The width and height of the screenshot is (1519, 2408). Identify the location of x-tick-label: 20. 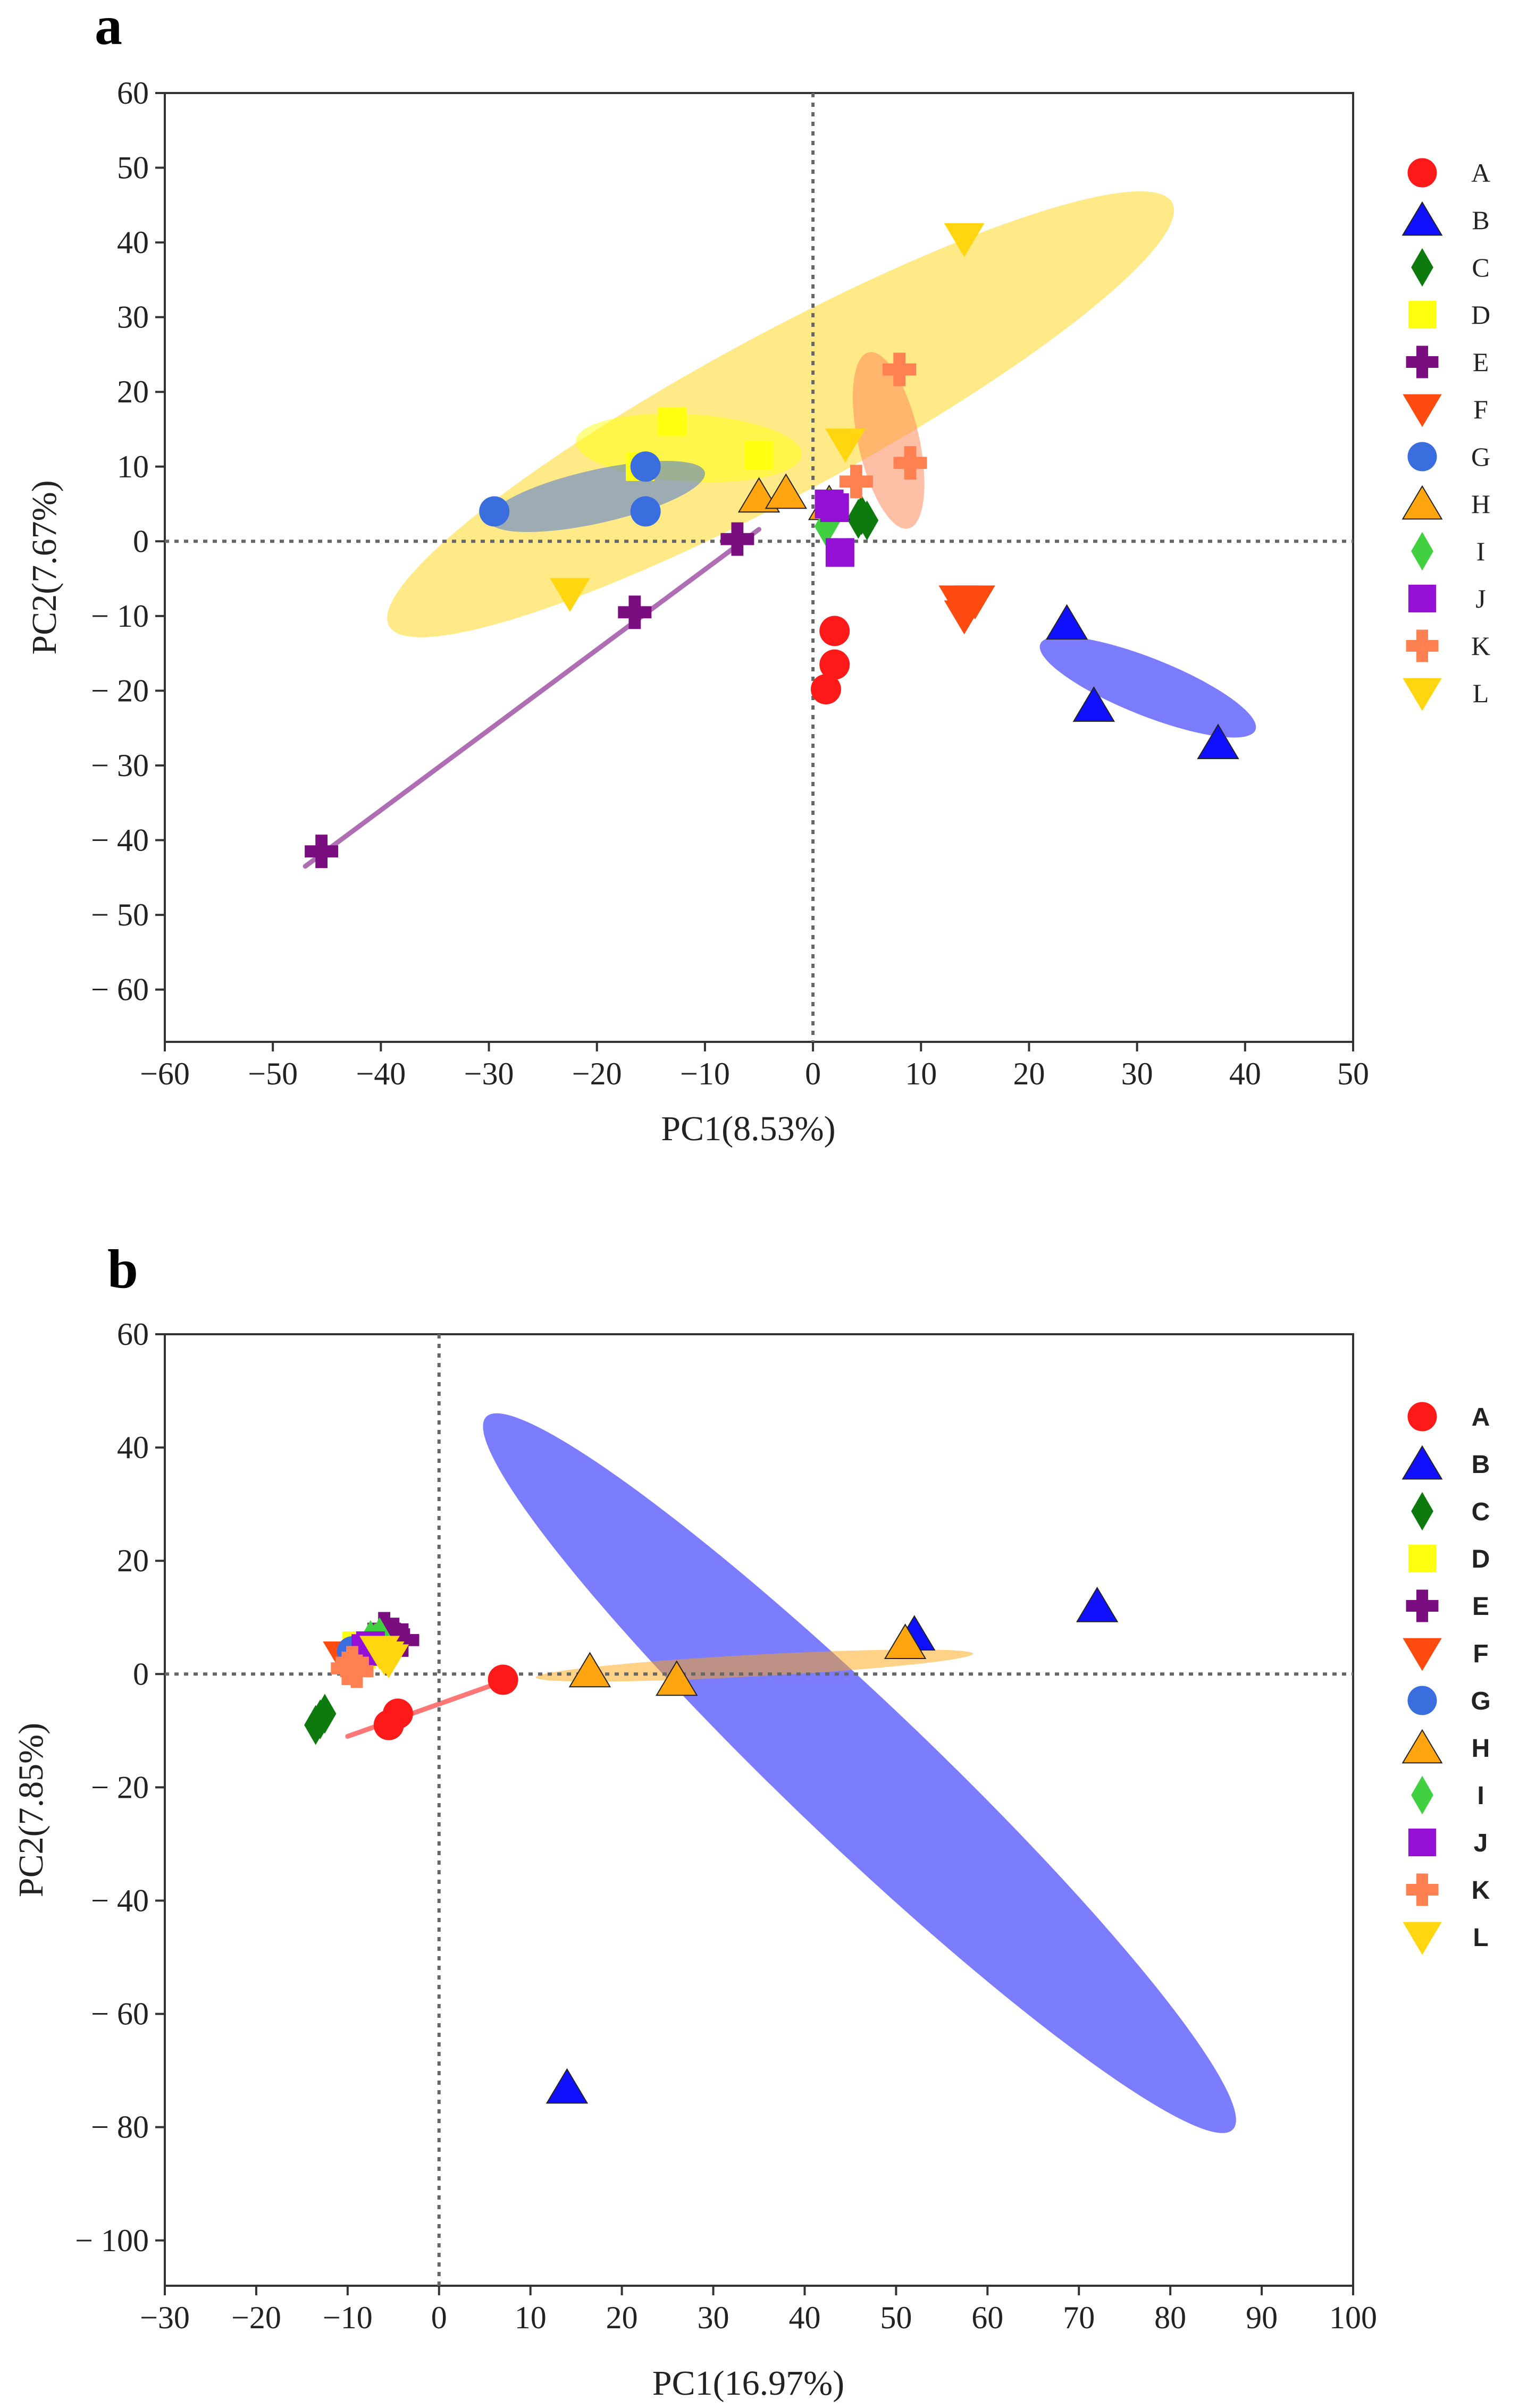
(622, 2317).